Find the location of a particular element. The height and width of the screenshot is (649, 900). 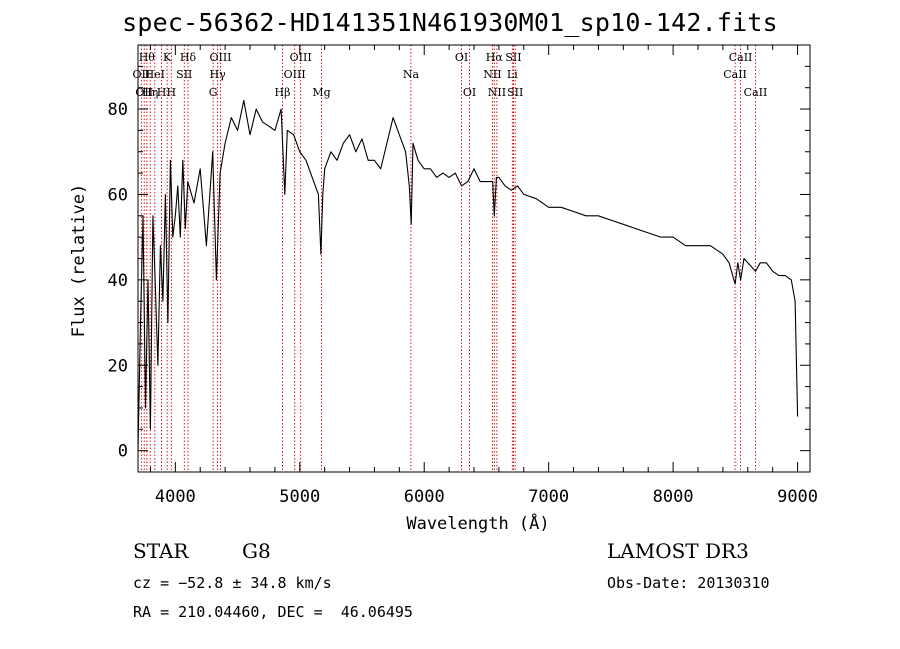

spectral-line-label-16: Mg is located at coordinates (321, 92).